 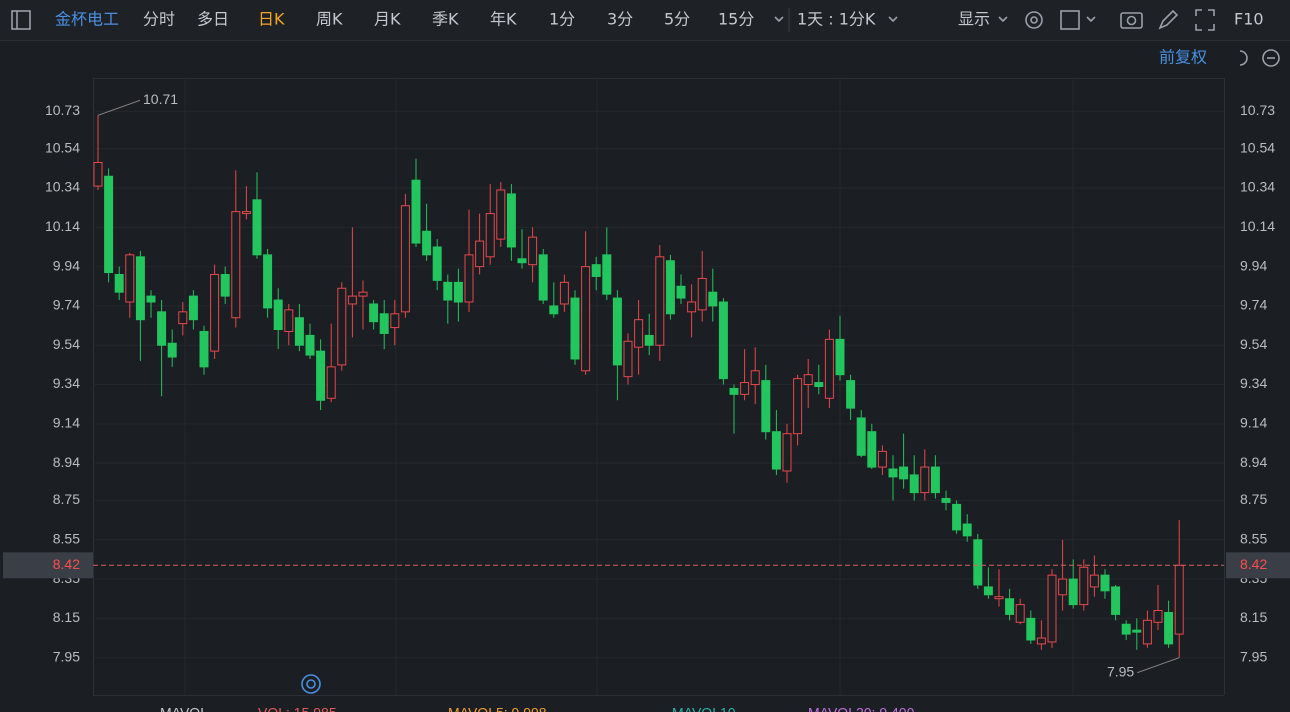 What do you see at coordinates (503, 19) in the screenshot?
I see `period-tab: 年K` at bounding box center [503, 19].